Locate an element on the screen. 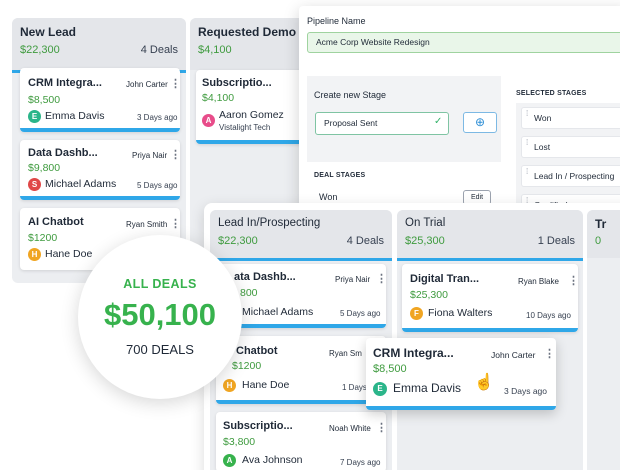 This screenshot has width=620, height=470. card-person: Emma Davis is located at coordinates (75, 116).